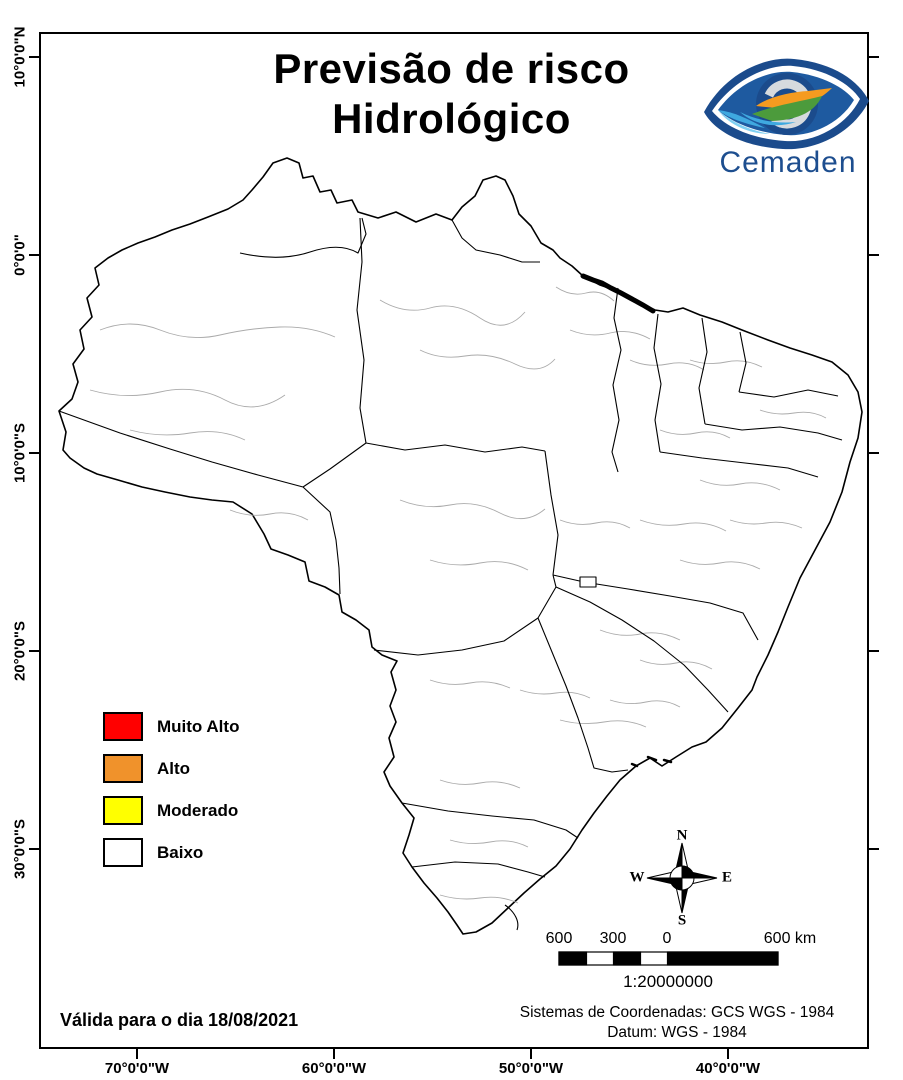 The image size is (903, 1080). I want to click on compass-n: N, so click(682, 835).